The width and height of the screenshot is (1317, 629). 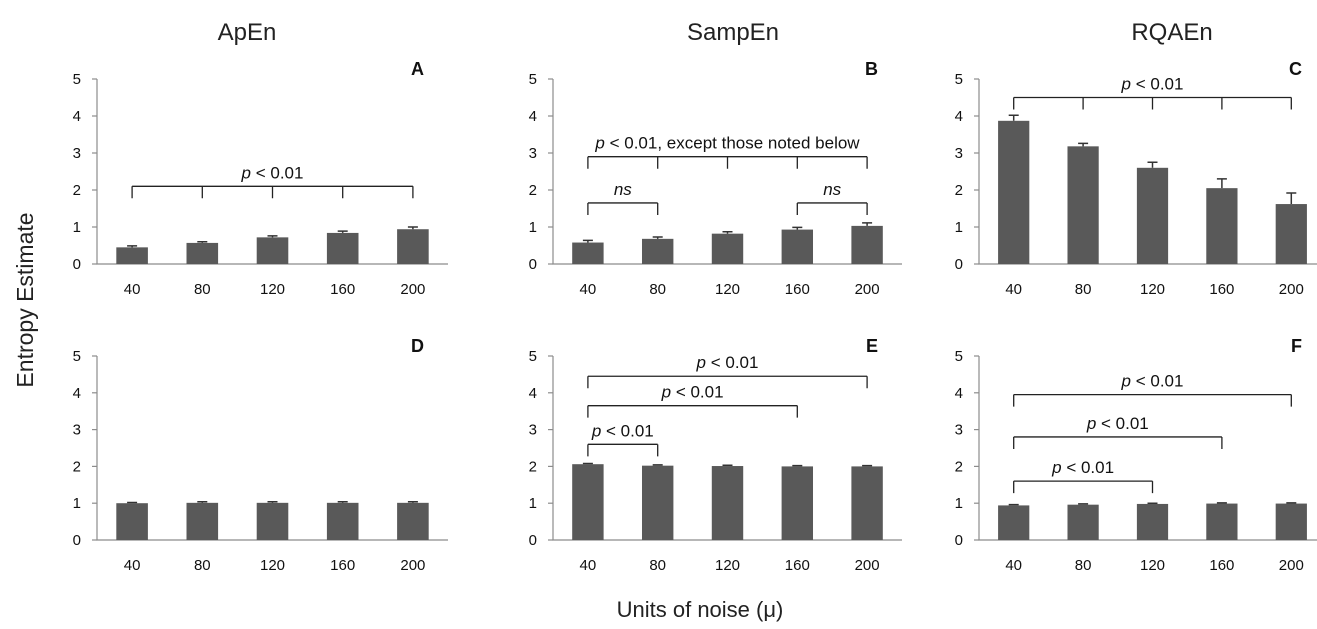 What do you see at coordinates (260, 455) in the screenshot?
I see `panel-d: 0 1 2 3 4 5 40 80 120 160 200 D` at bounding box center [260, 455].